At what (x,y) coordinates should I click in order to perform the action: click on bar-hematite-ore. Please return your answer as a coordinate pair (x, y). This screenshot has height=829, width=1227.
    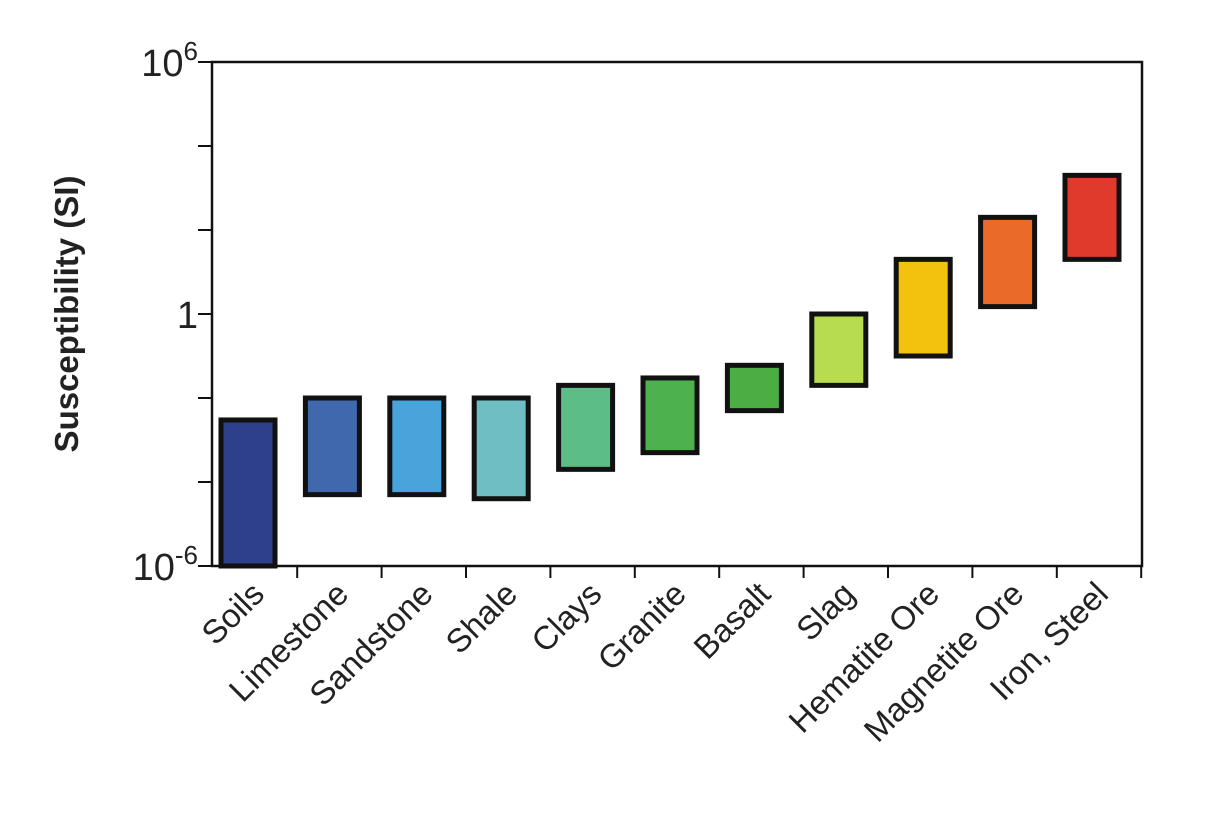
    Looking at the image, I should click on (923, 307).